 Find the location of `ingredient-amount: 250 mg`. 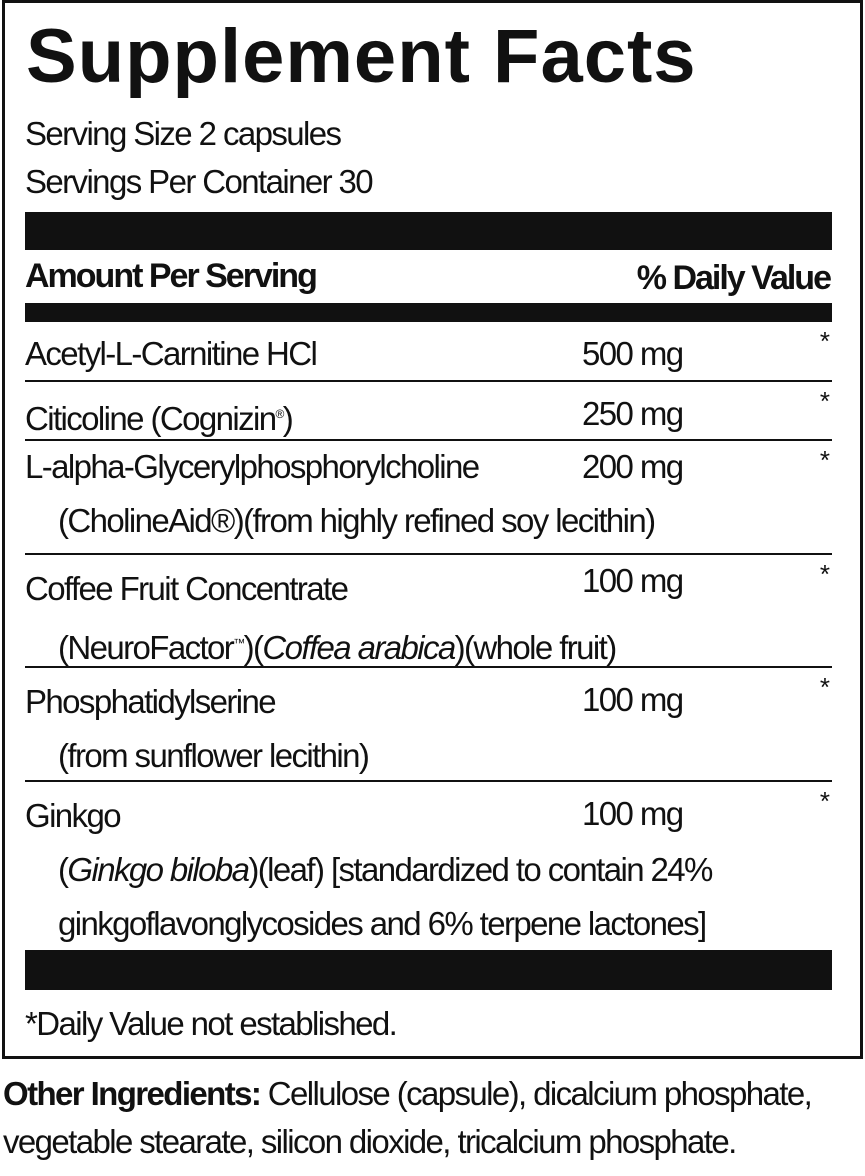

ingredient-amount: 250 mg is located at coordinates (633, 413).